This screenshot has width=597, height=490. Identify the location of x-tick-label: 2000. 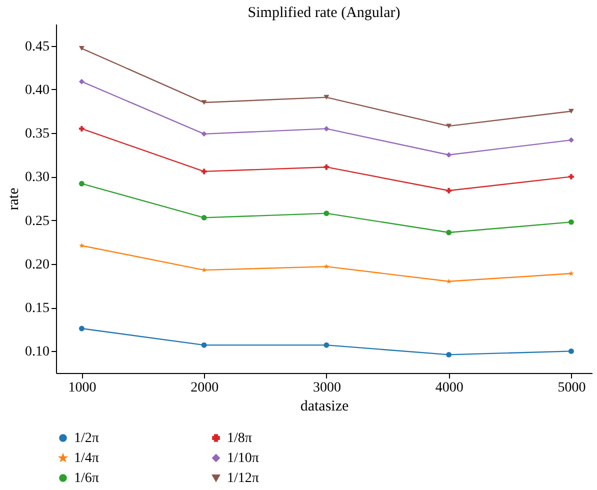
(204, 388).